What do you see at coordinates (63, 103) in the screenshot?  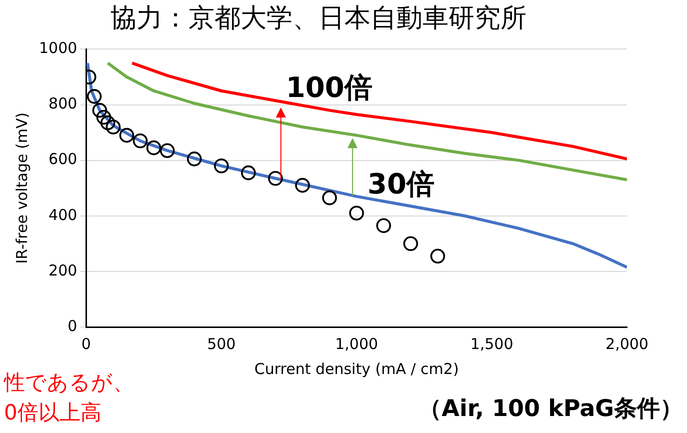 I see `y-tick-label: 800` at bounding box center [63, 103].